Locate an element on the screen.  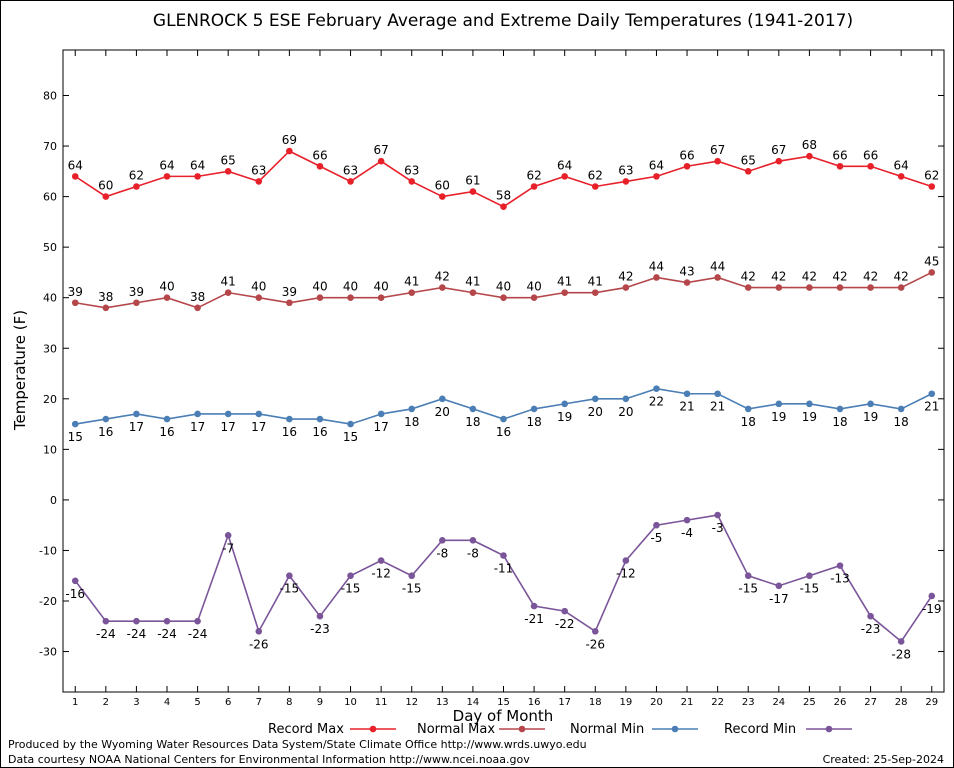
x-tick-label: 15 is located at coordinates (503, 702).